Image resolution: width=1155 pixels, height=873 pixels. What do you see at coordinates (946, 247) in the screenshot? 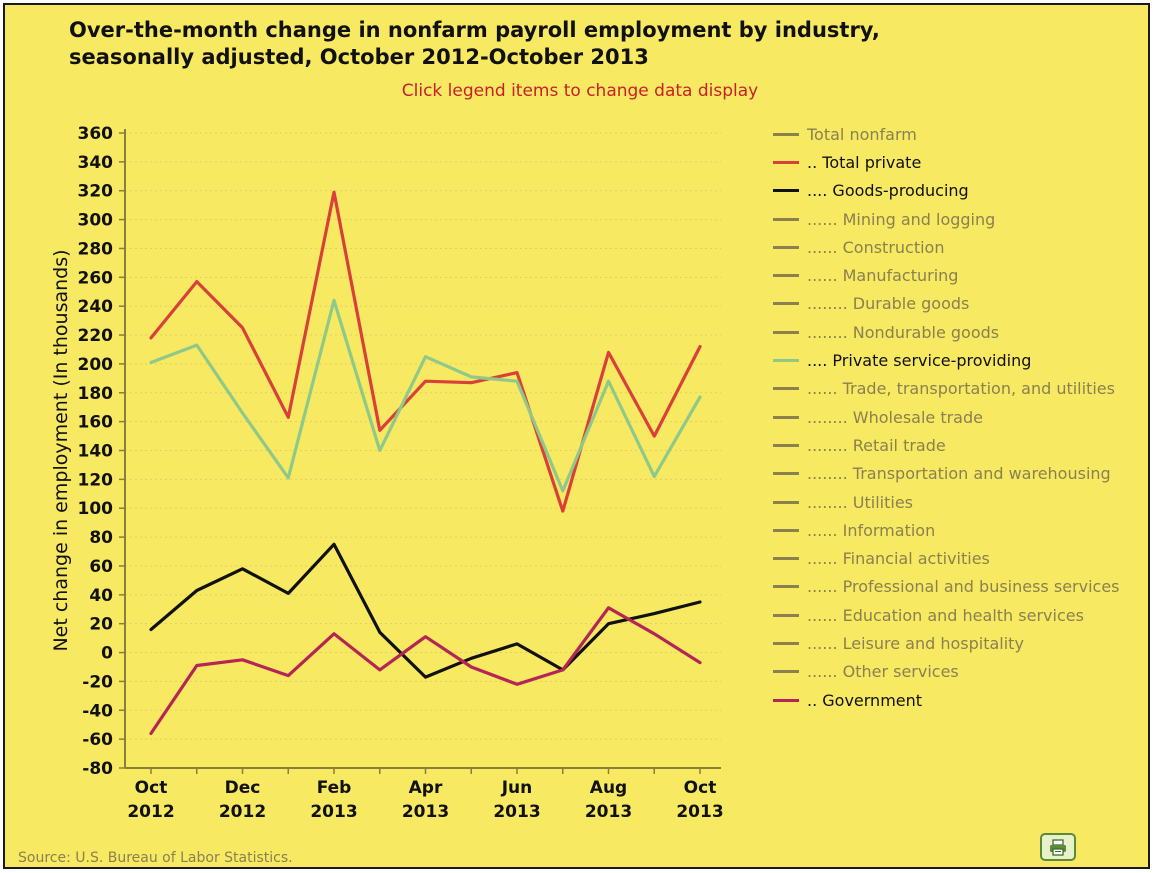
I see `legend-item: ...... Construction` at bounding box center [946, 247].